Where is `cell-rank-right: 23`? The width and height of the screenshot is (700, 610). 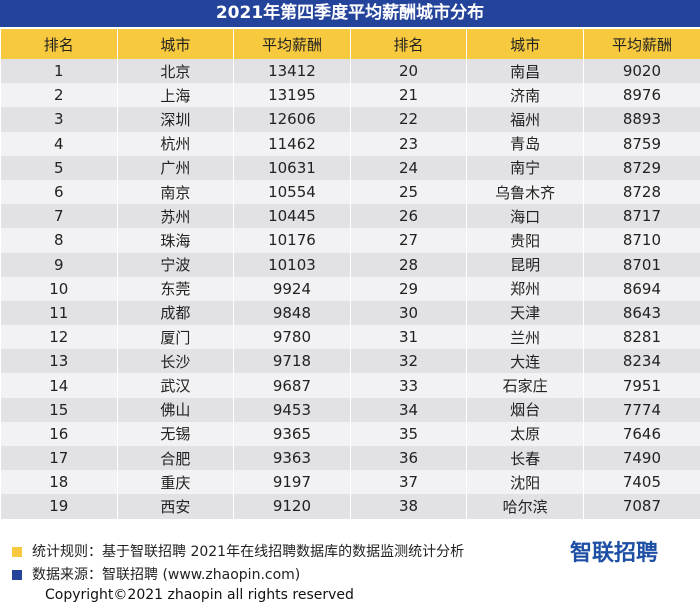 cell-rank-right: 23 is located at coordinates (408, 143).